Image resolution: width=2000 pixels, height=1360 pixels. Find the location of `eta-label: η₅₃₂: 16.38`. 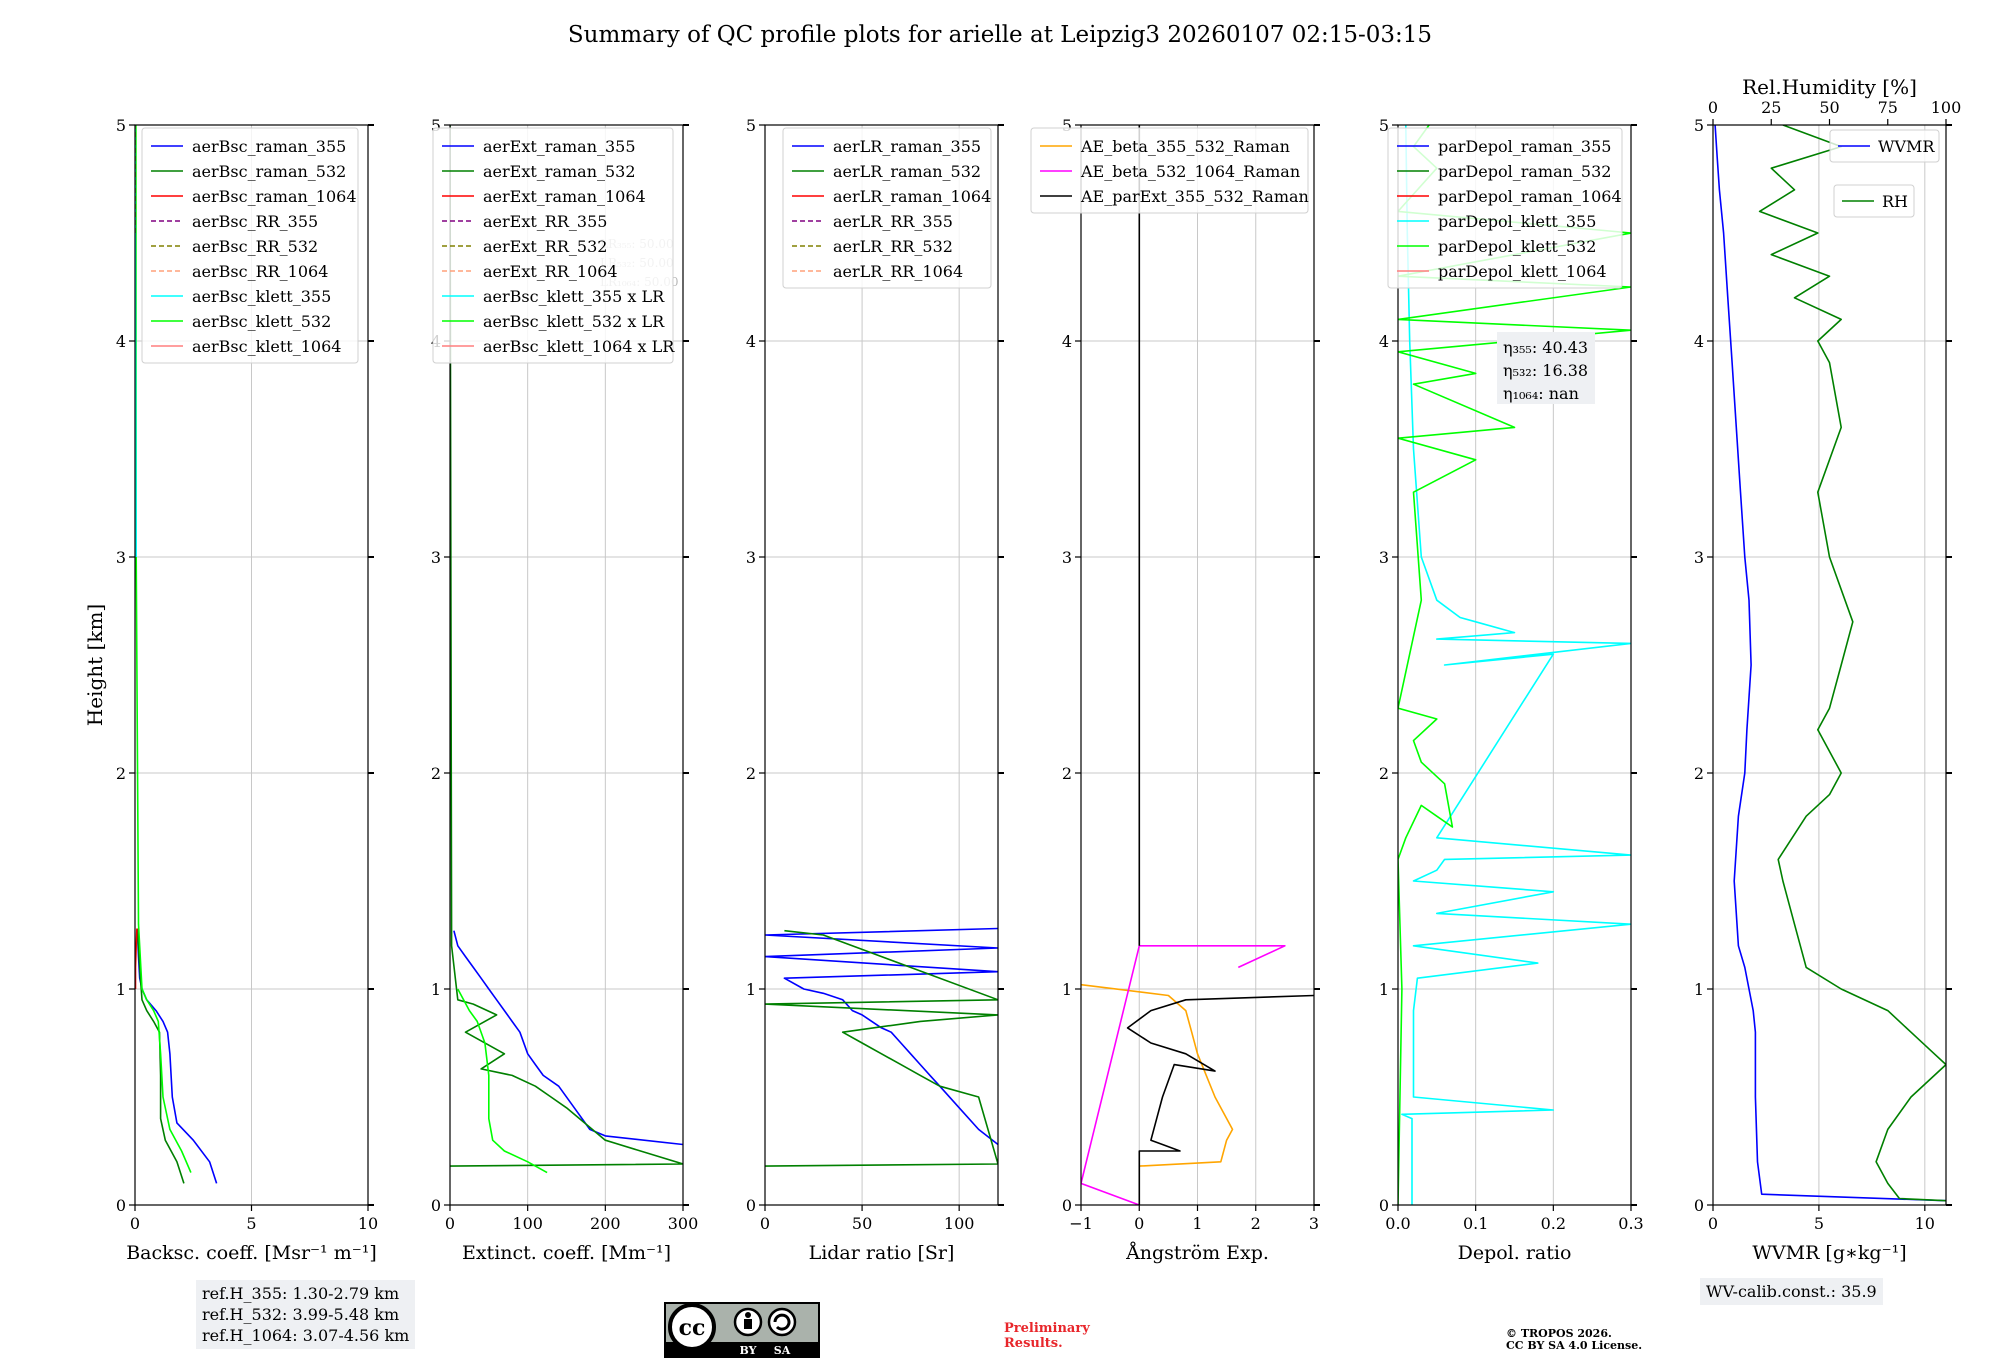

eta-label: η₅₃₂: 16.38 is located at coordinates (1545, 370).